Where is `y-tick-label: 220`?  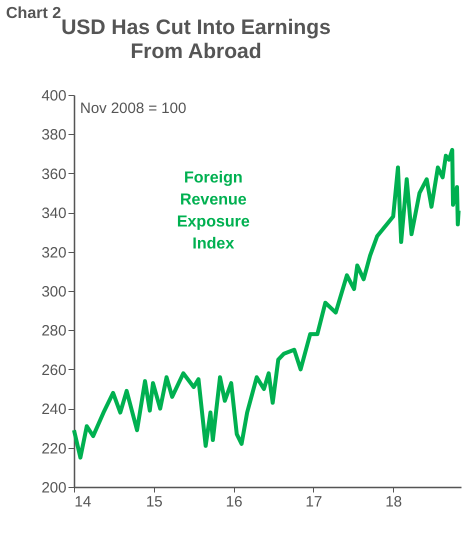 y-tick-label: 220 is located at coordinates (53, 449).